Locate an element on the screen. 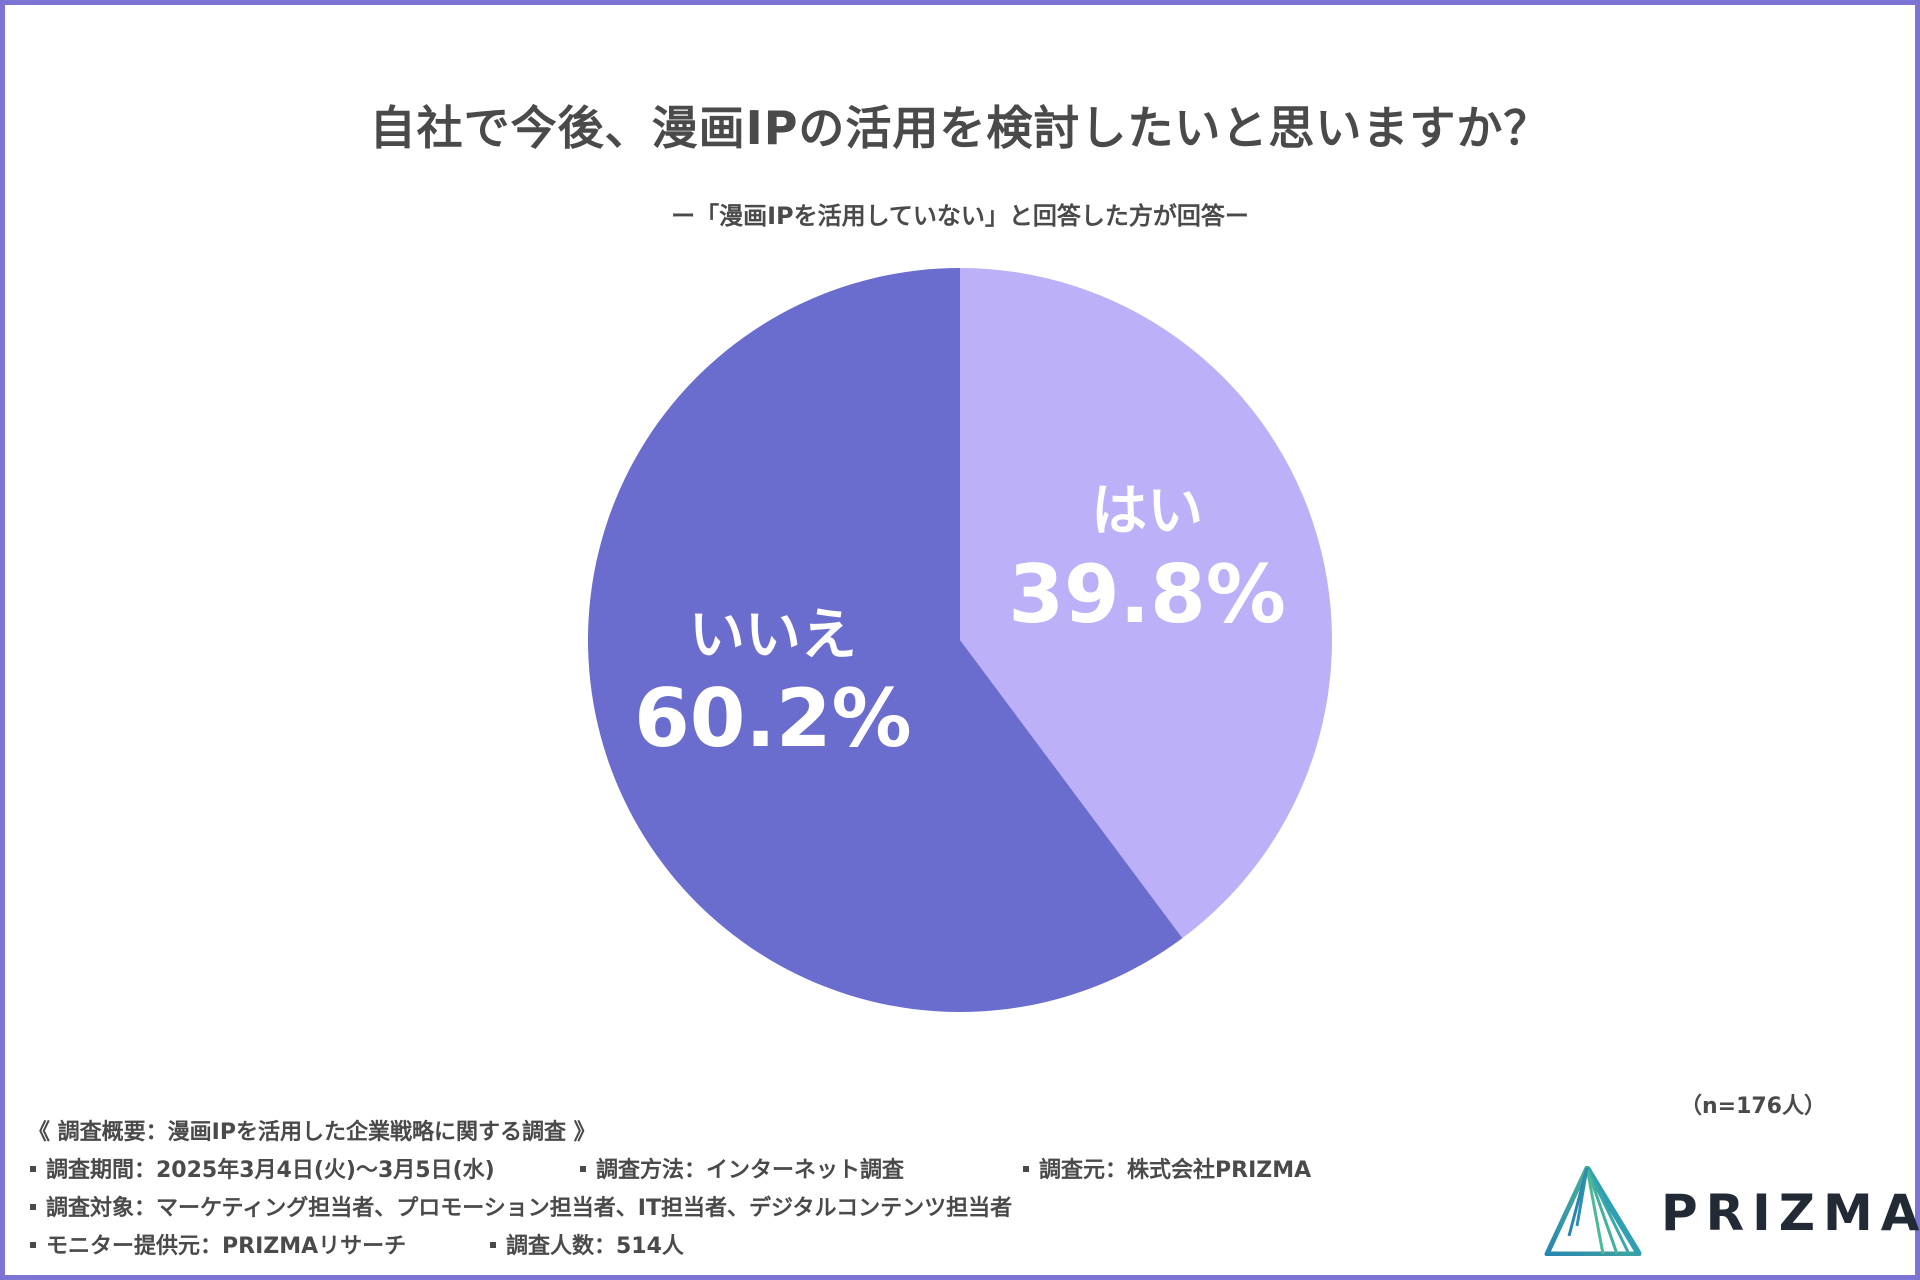 The image size is (1920, 1280). chart-title: 自社で今後、漫画IPの活用を検討したいと思いますか？ is located at coordinates (960, 128).